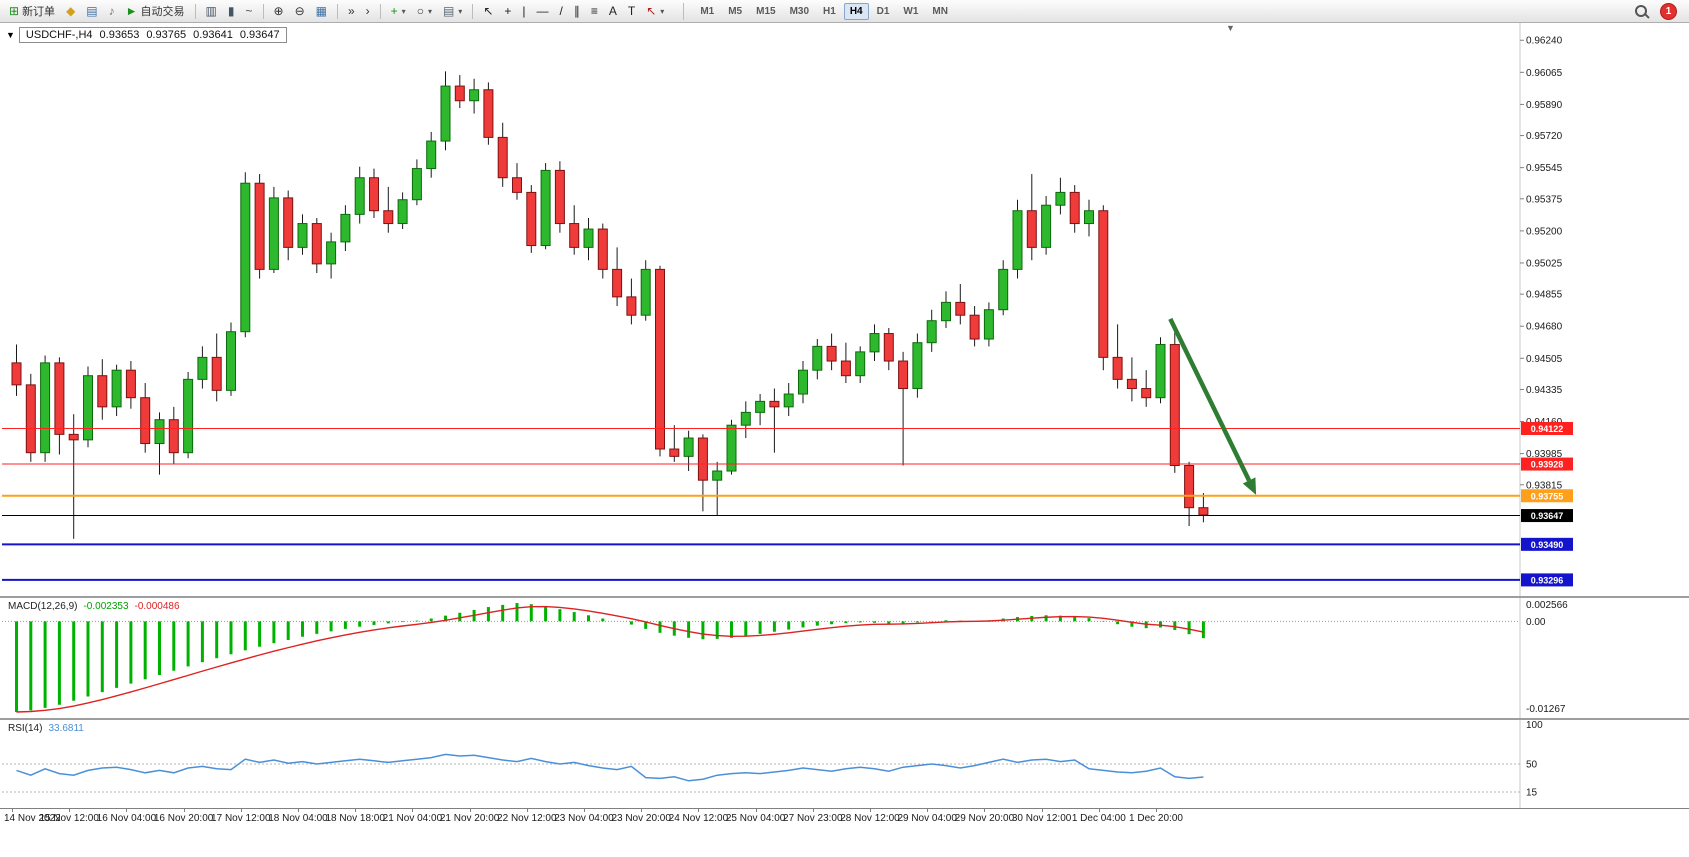 The width and height of the screenshot is (1689, 857). I want to click on speaker-icon: ♪, so click(111, 11).